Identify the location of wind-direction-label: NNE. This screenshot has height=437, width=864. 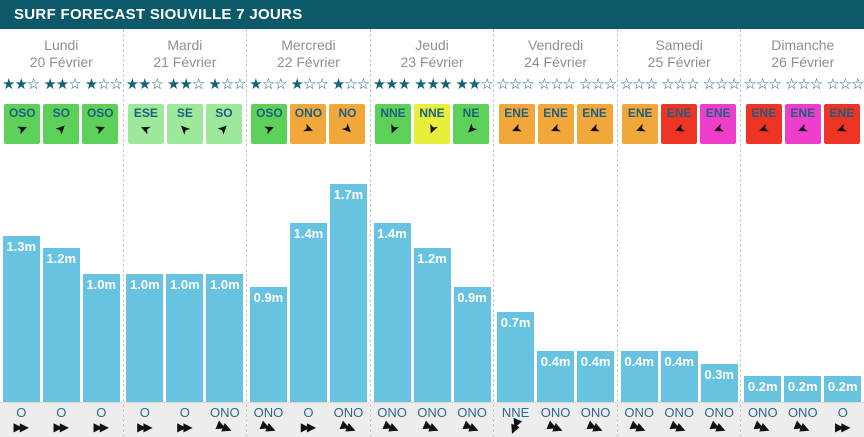
(393, 113).